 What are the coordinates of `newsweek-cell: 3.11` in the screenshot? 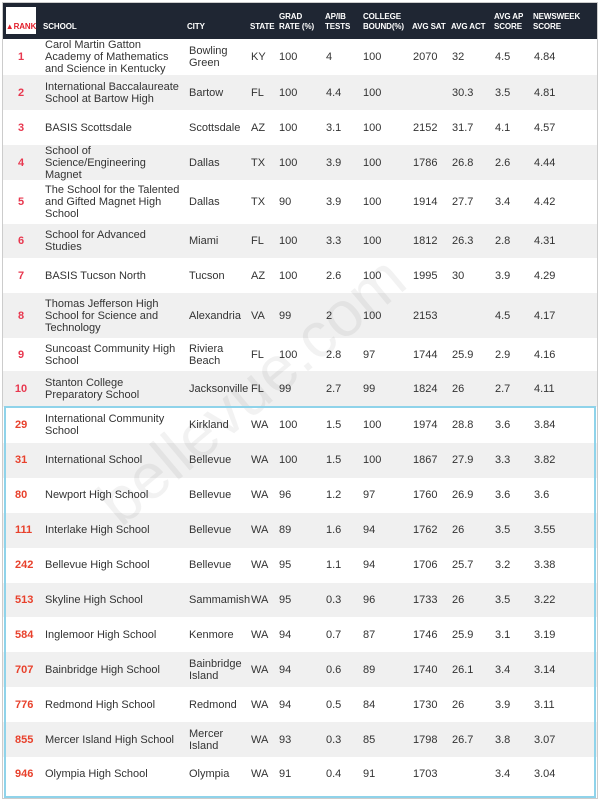 It's located at (544, 704).